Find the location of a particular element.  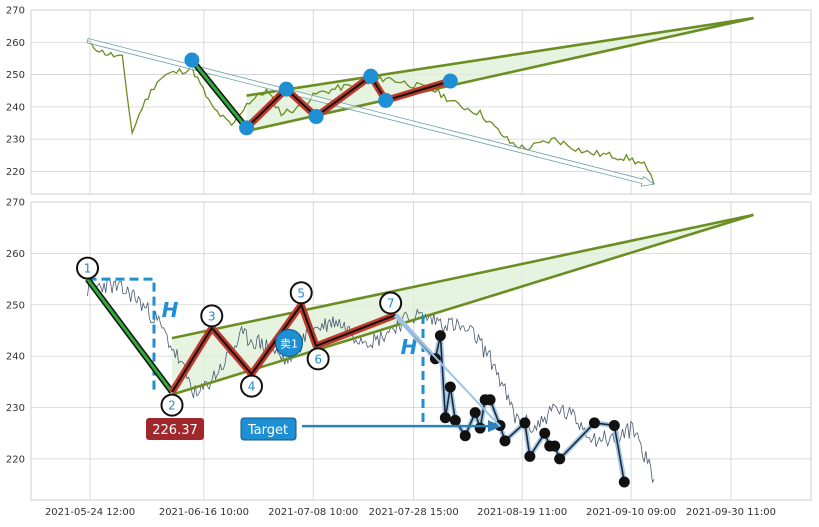

pattern-point-label-7: 7 is located at coordinates (391, 304).